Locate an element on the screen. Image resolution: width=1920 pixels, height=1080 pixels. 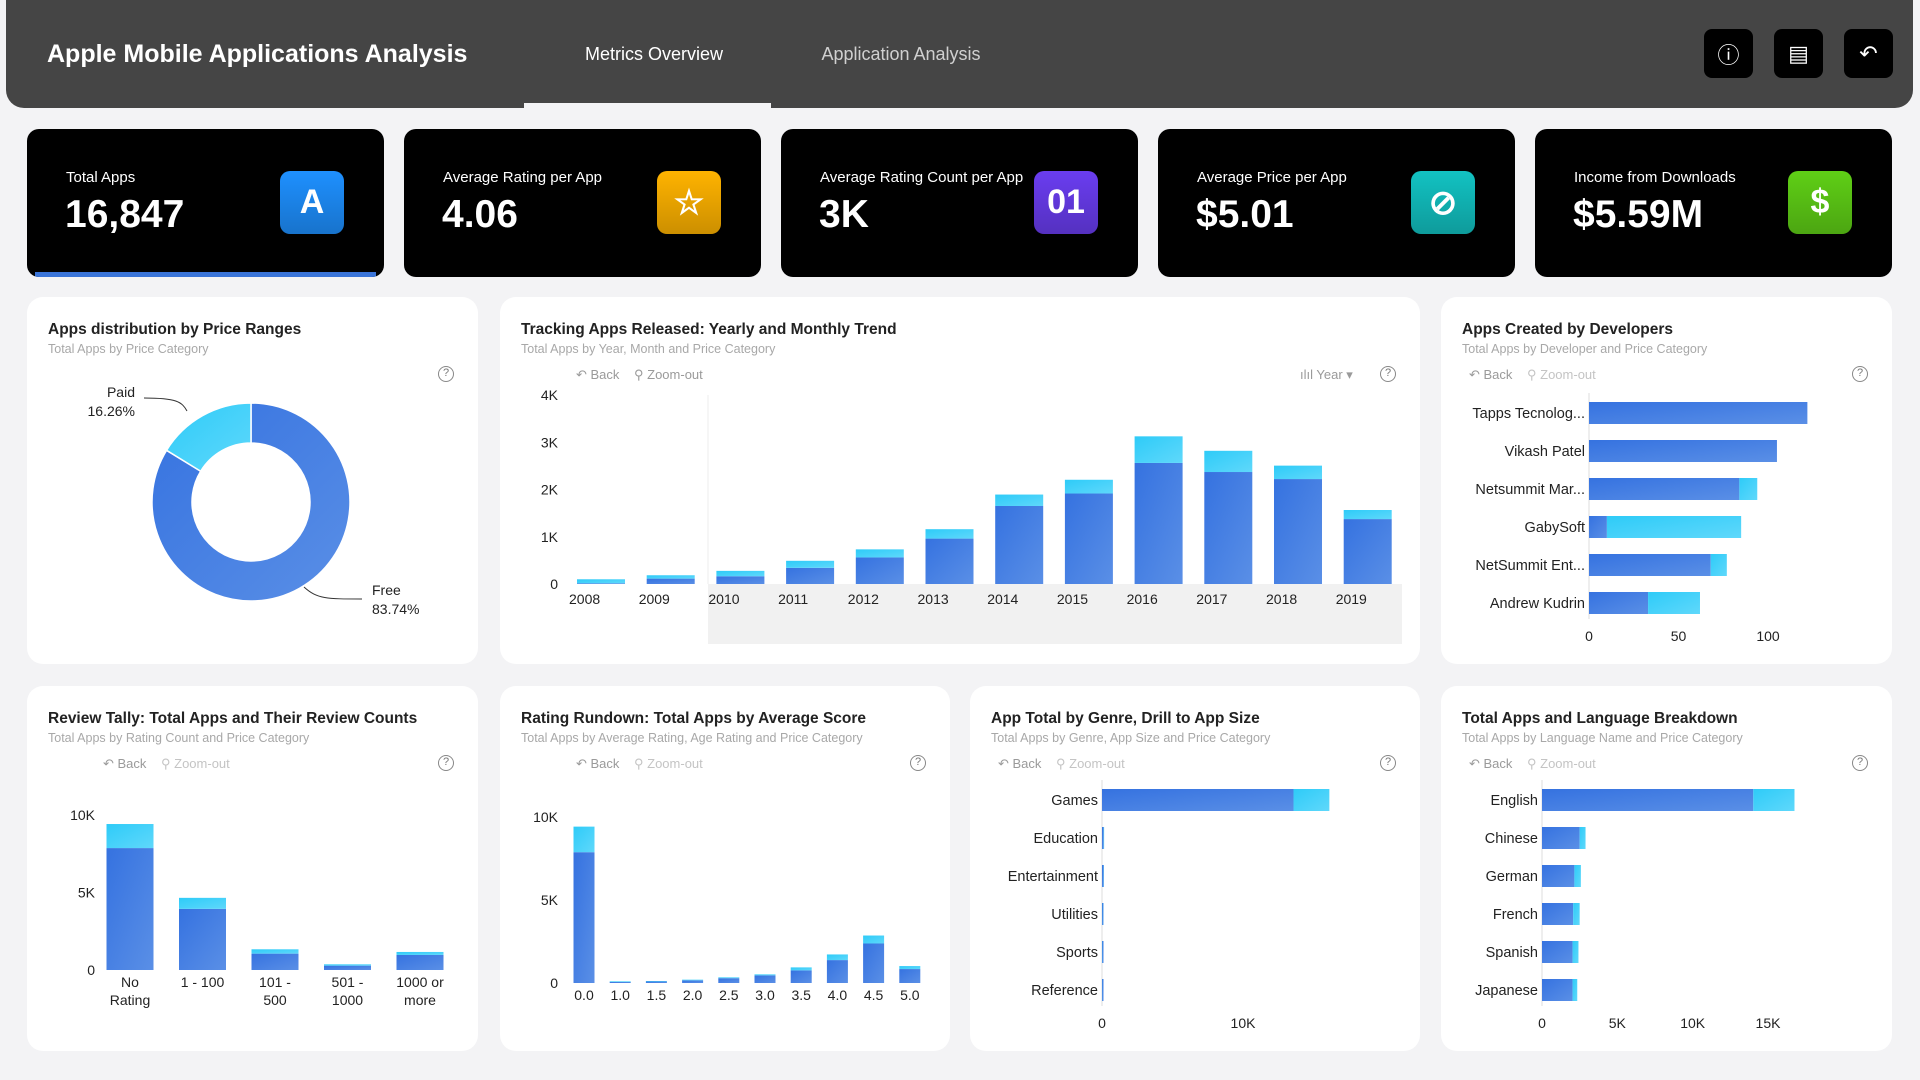
kpi-card-1: Average Rating per App 4.06 ☆ is located at coordinates (582, 203).